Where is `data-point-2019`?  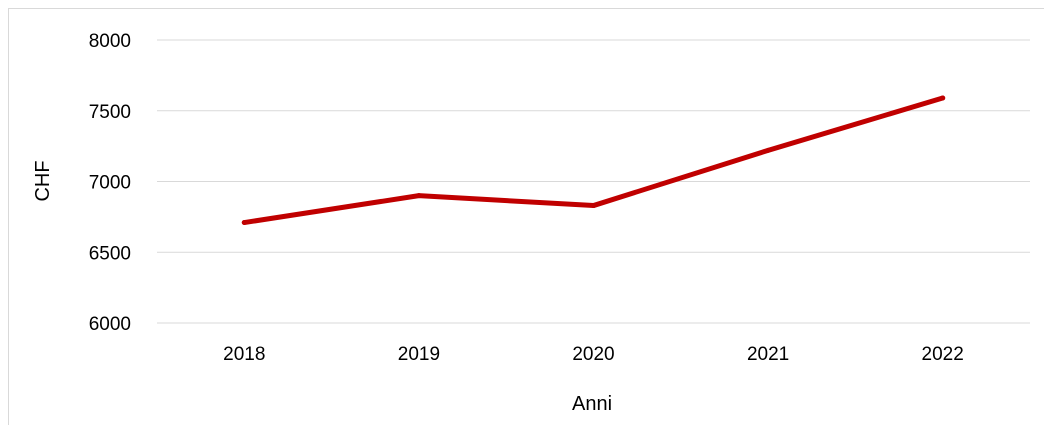
data-point-2019 is located at coordinates (419, 196).